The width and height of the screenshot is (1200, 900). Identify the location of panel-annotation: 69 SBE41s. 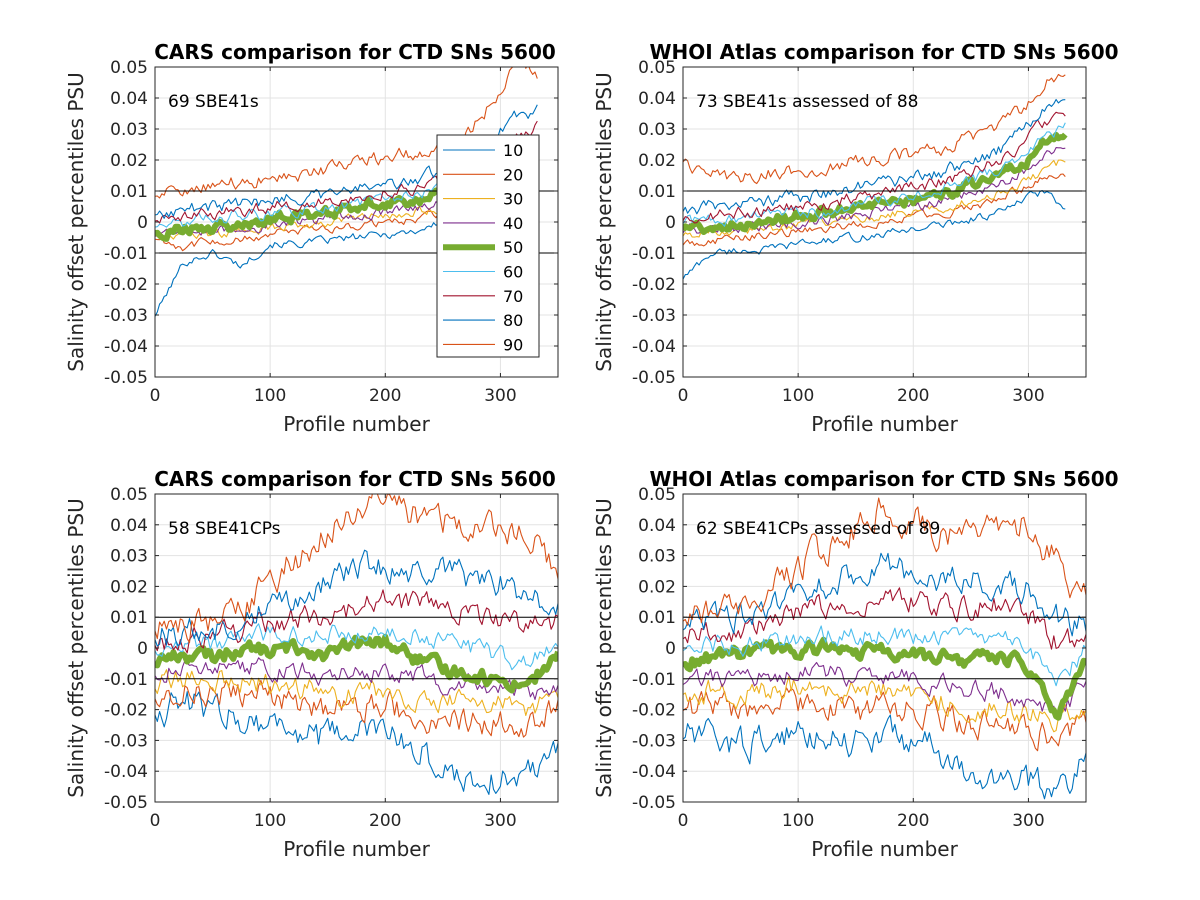
(213, 102).